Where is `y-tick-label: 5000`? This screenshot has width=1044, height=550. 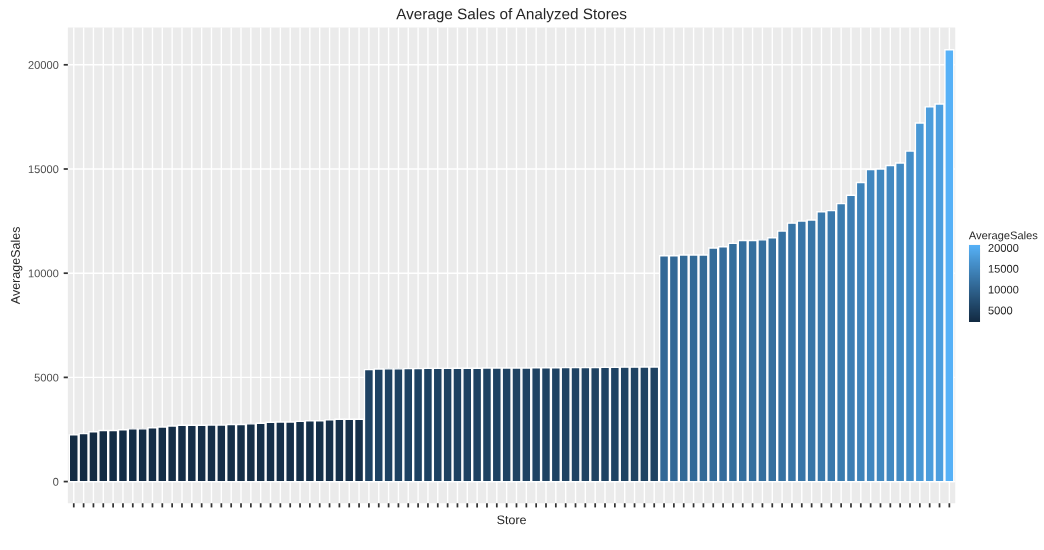
y-tick-label: 5000 is located at coordinates (46, 377).